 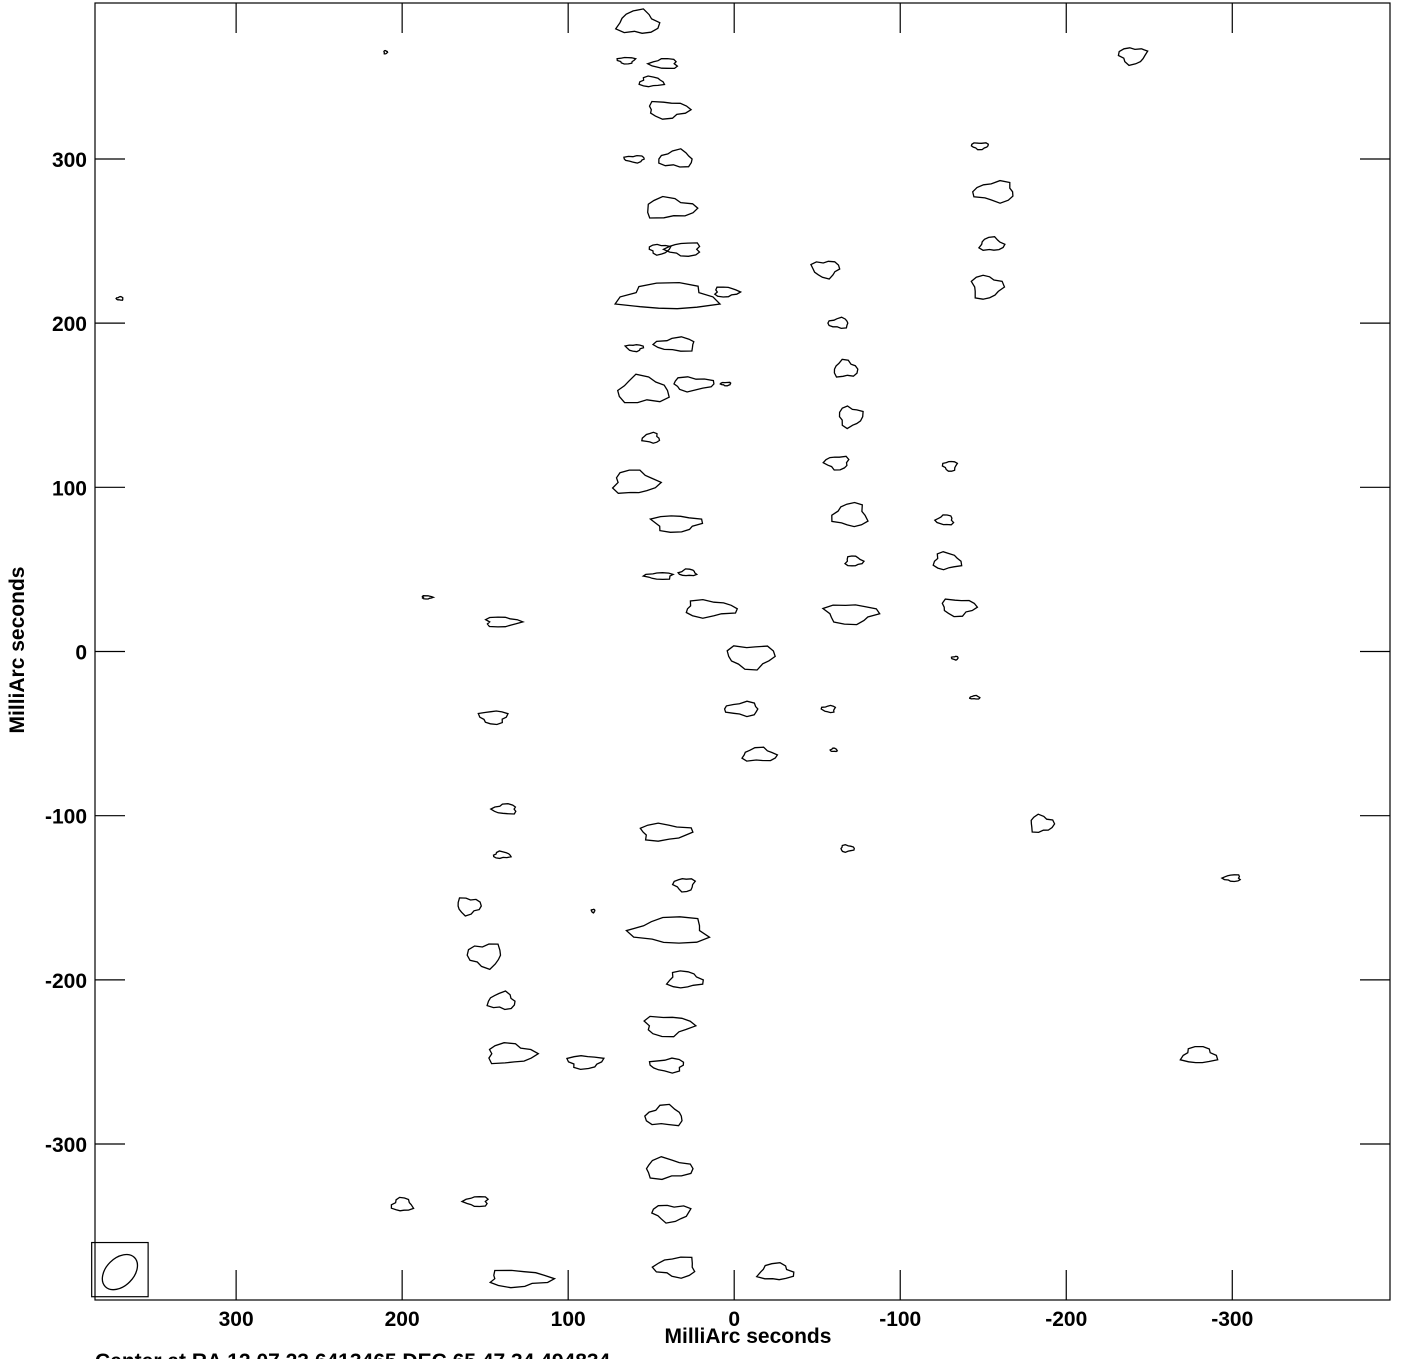 I want to click on y-tick-label: 200, so click(x=69, y=324).